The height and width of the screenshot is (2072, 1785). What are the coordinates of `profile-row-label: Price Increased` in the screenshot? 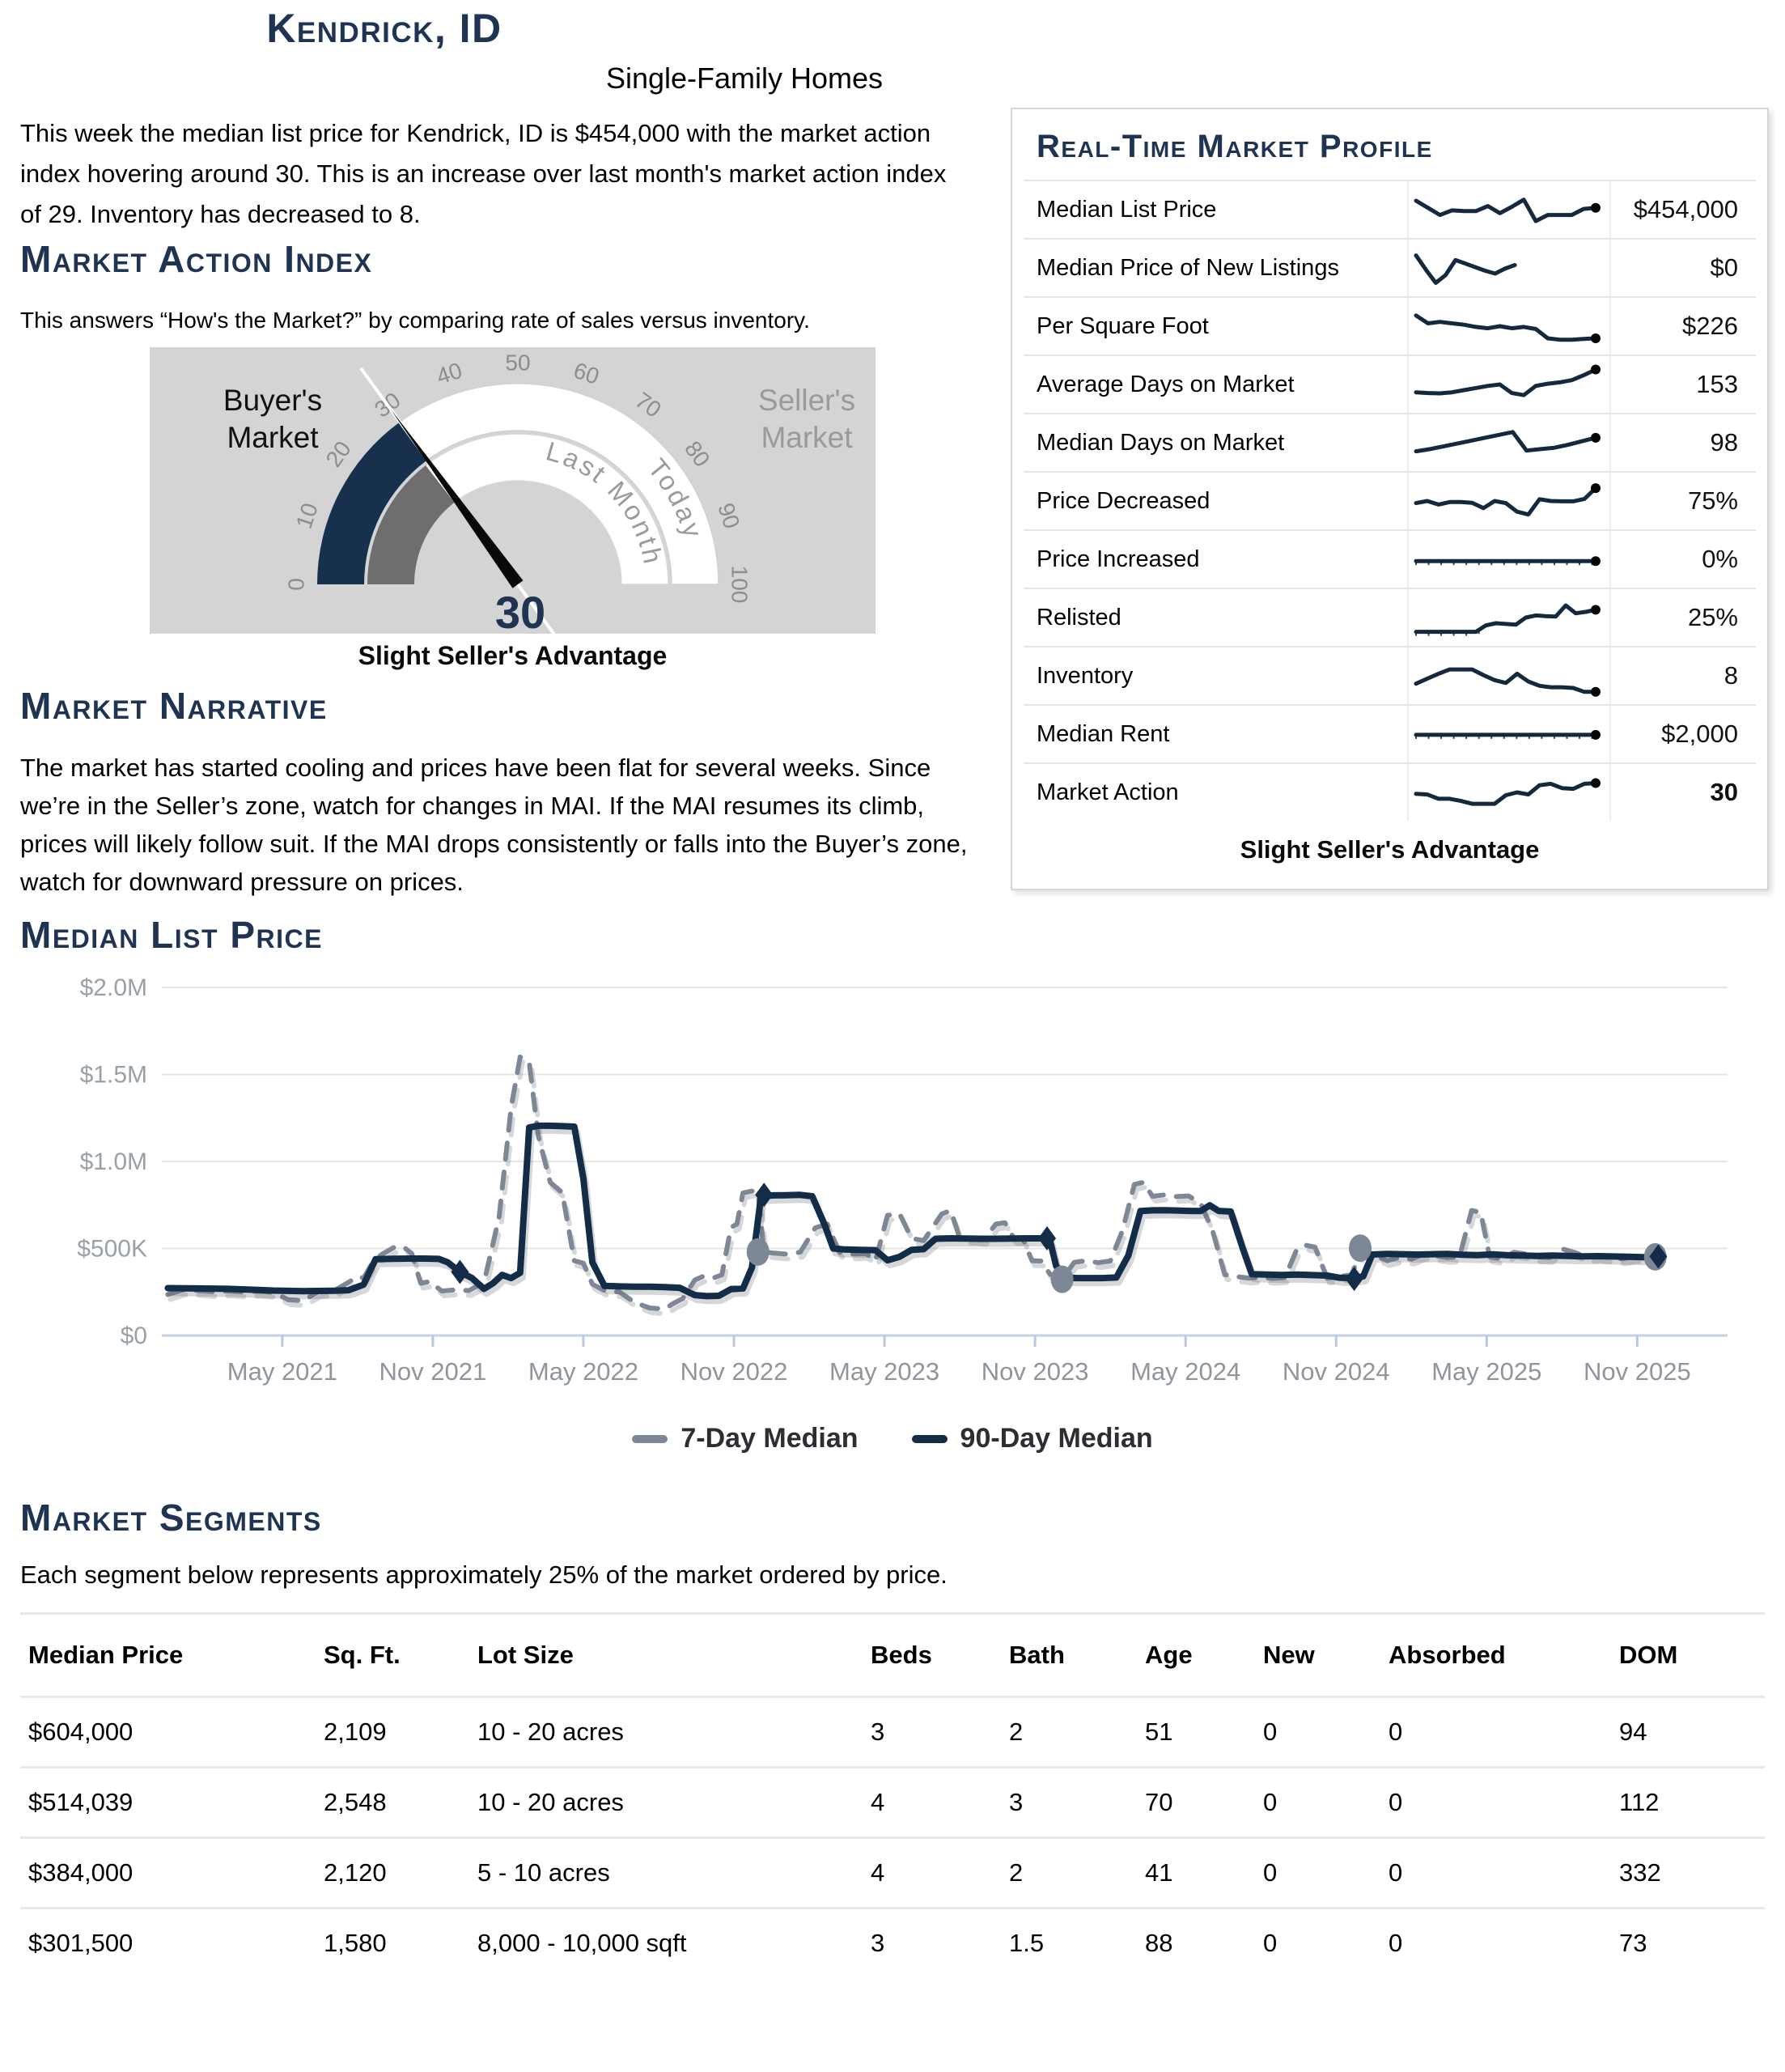 It's located at (1118, 559).